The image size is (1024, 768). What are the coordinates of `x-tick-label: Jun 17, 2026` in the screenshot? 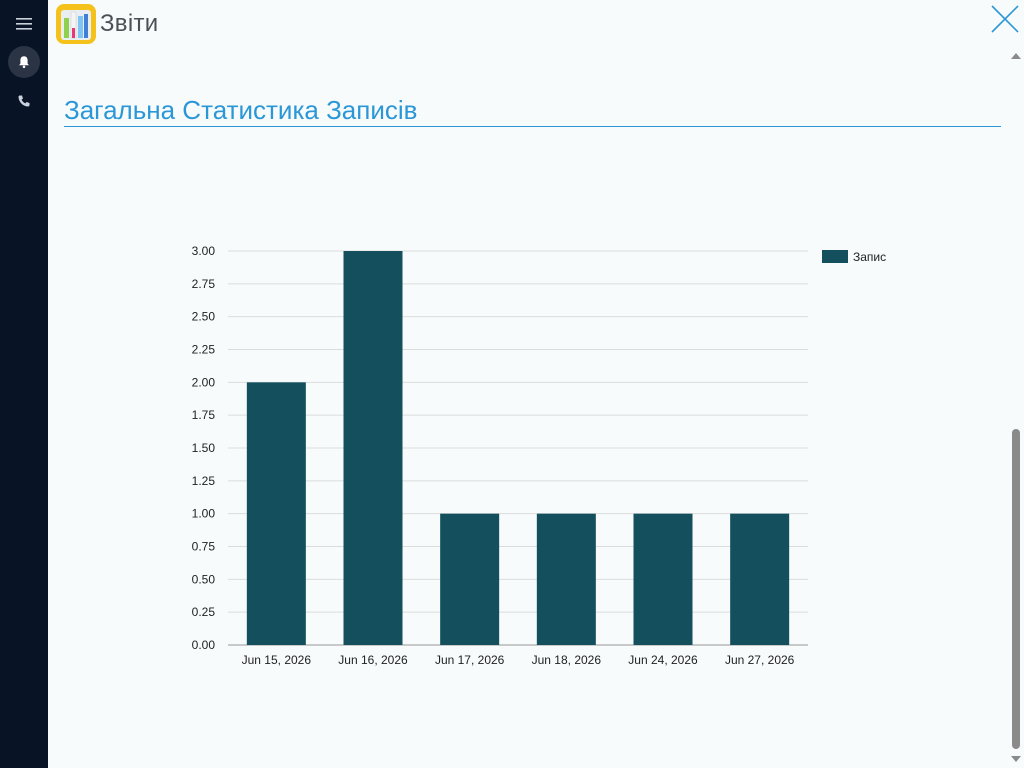 It's located at (470, 660).